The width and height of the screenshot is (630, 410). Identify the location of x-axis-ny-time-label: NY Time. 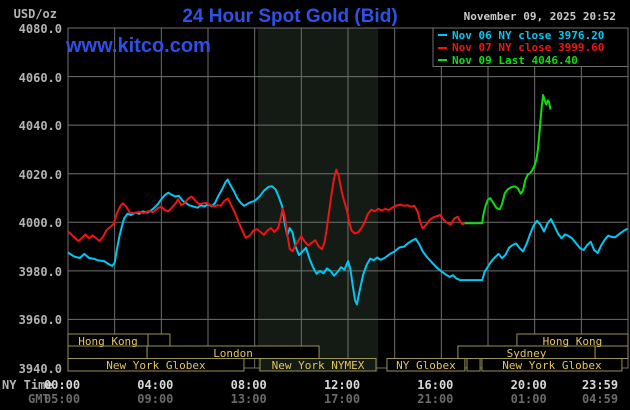
(27, 385).